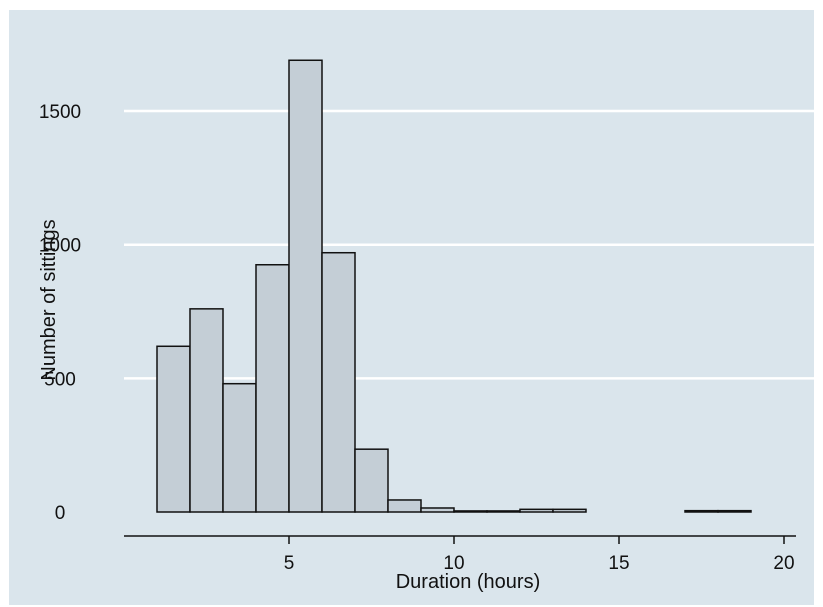  I want to click on x-tick-label: 15, so click(618, 563).